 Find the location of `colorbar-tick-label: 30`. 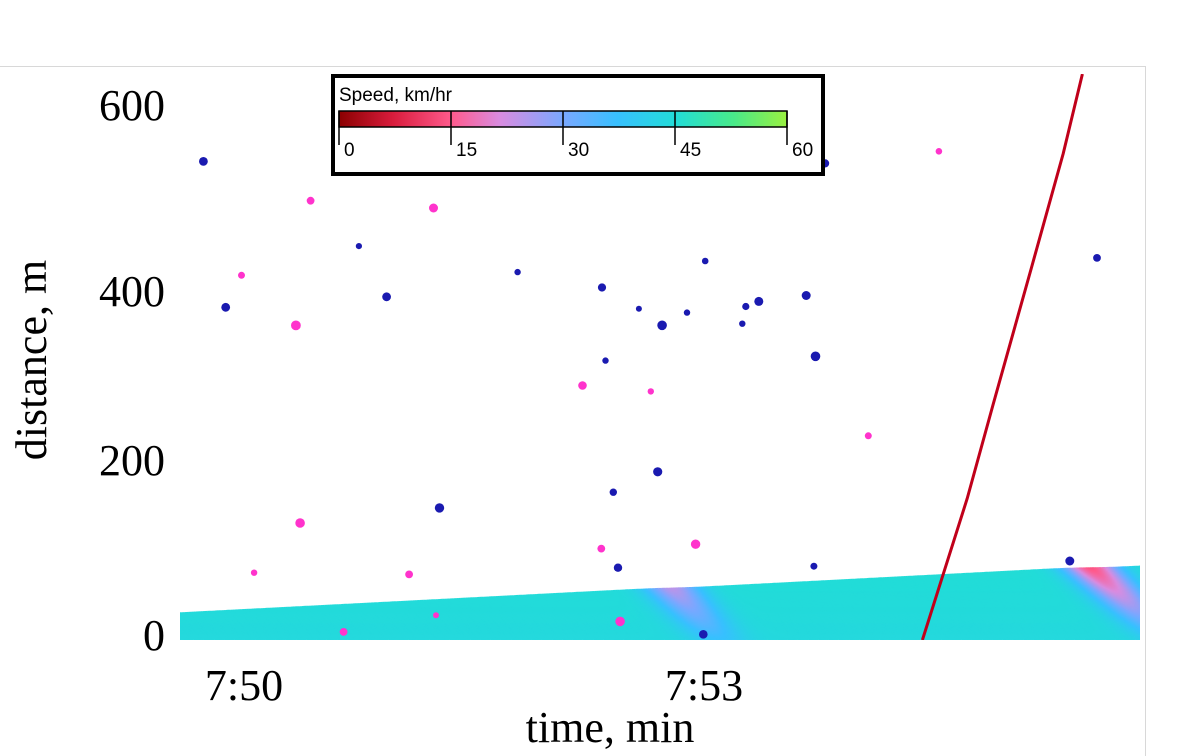

colorbar-tick-label: 30 is located at coordinates (578, 150).